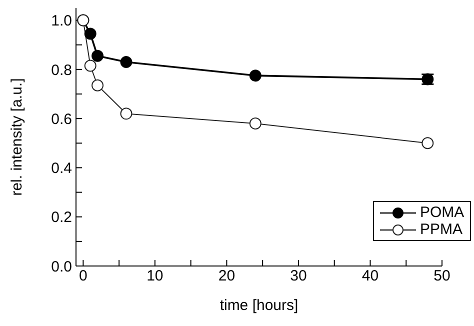 The image size is (474, 326). What do you see at coordinates (442, 276) in the screenshot?
I see `x-tick-label: 50` at bounding box center [442, 276].